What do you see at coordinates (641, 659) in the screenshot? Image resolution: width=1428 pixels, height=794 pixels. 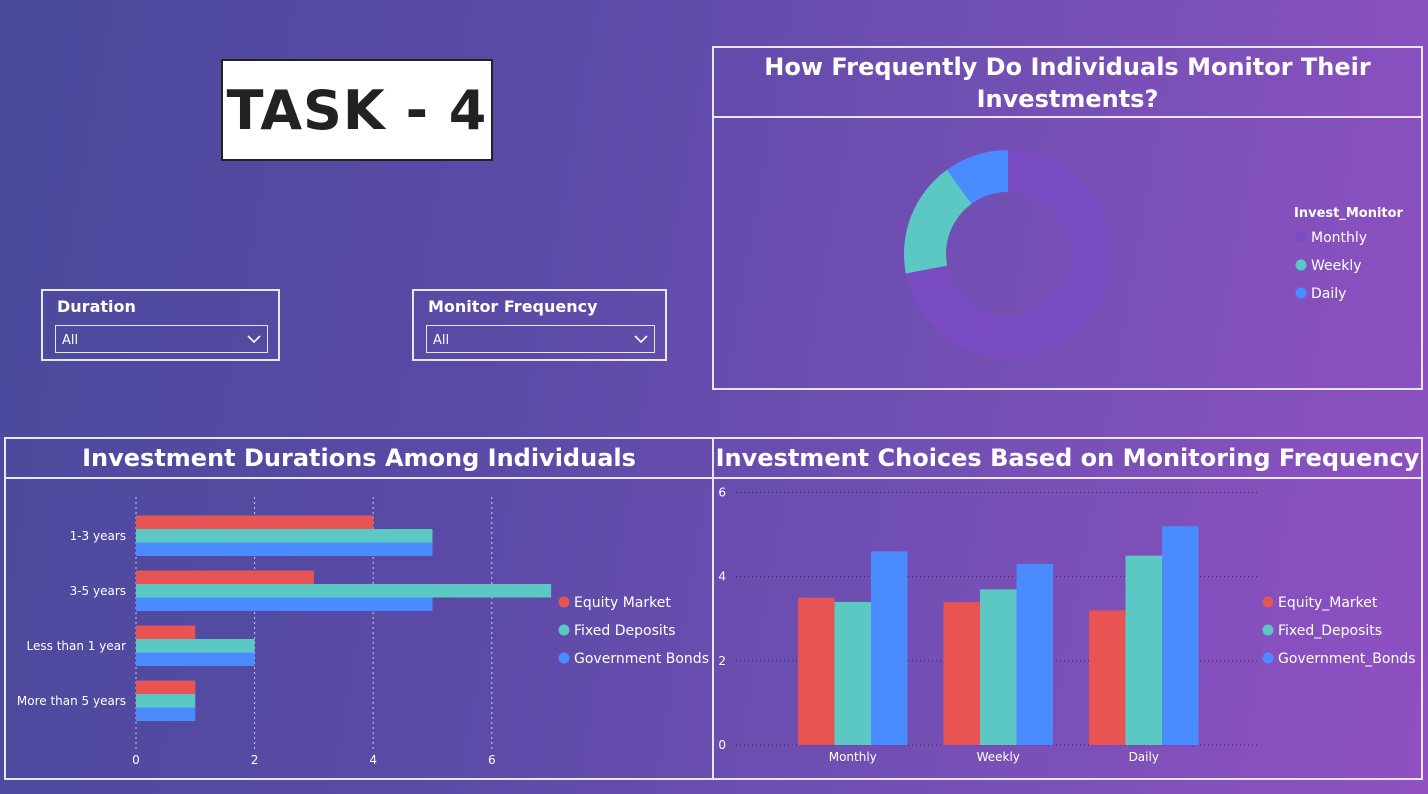 I see `hbar-legend-label: Government Bonds` at bounding box center [641, 659].